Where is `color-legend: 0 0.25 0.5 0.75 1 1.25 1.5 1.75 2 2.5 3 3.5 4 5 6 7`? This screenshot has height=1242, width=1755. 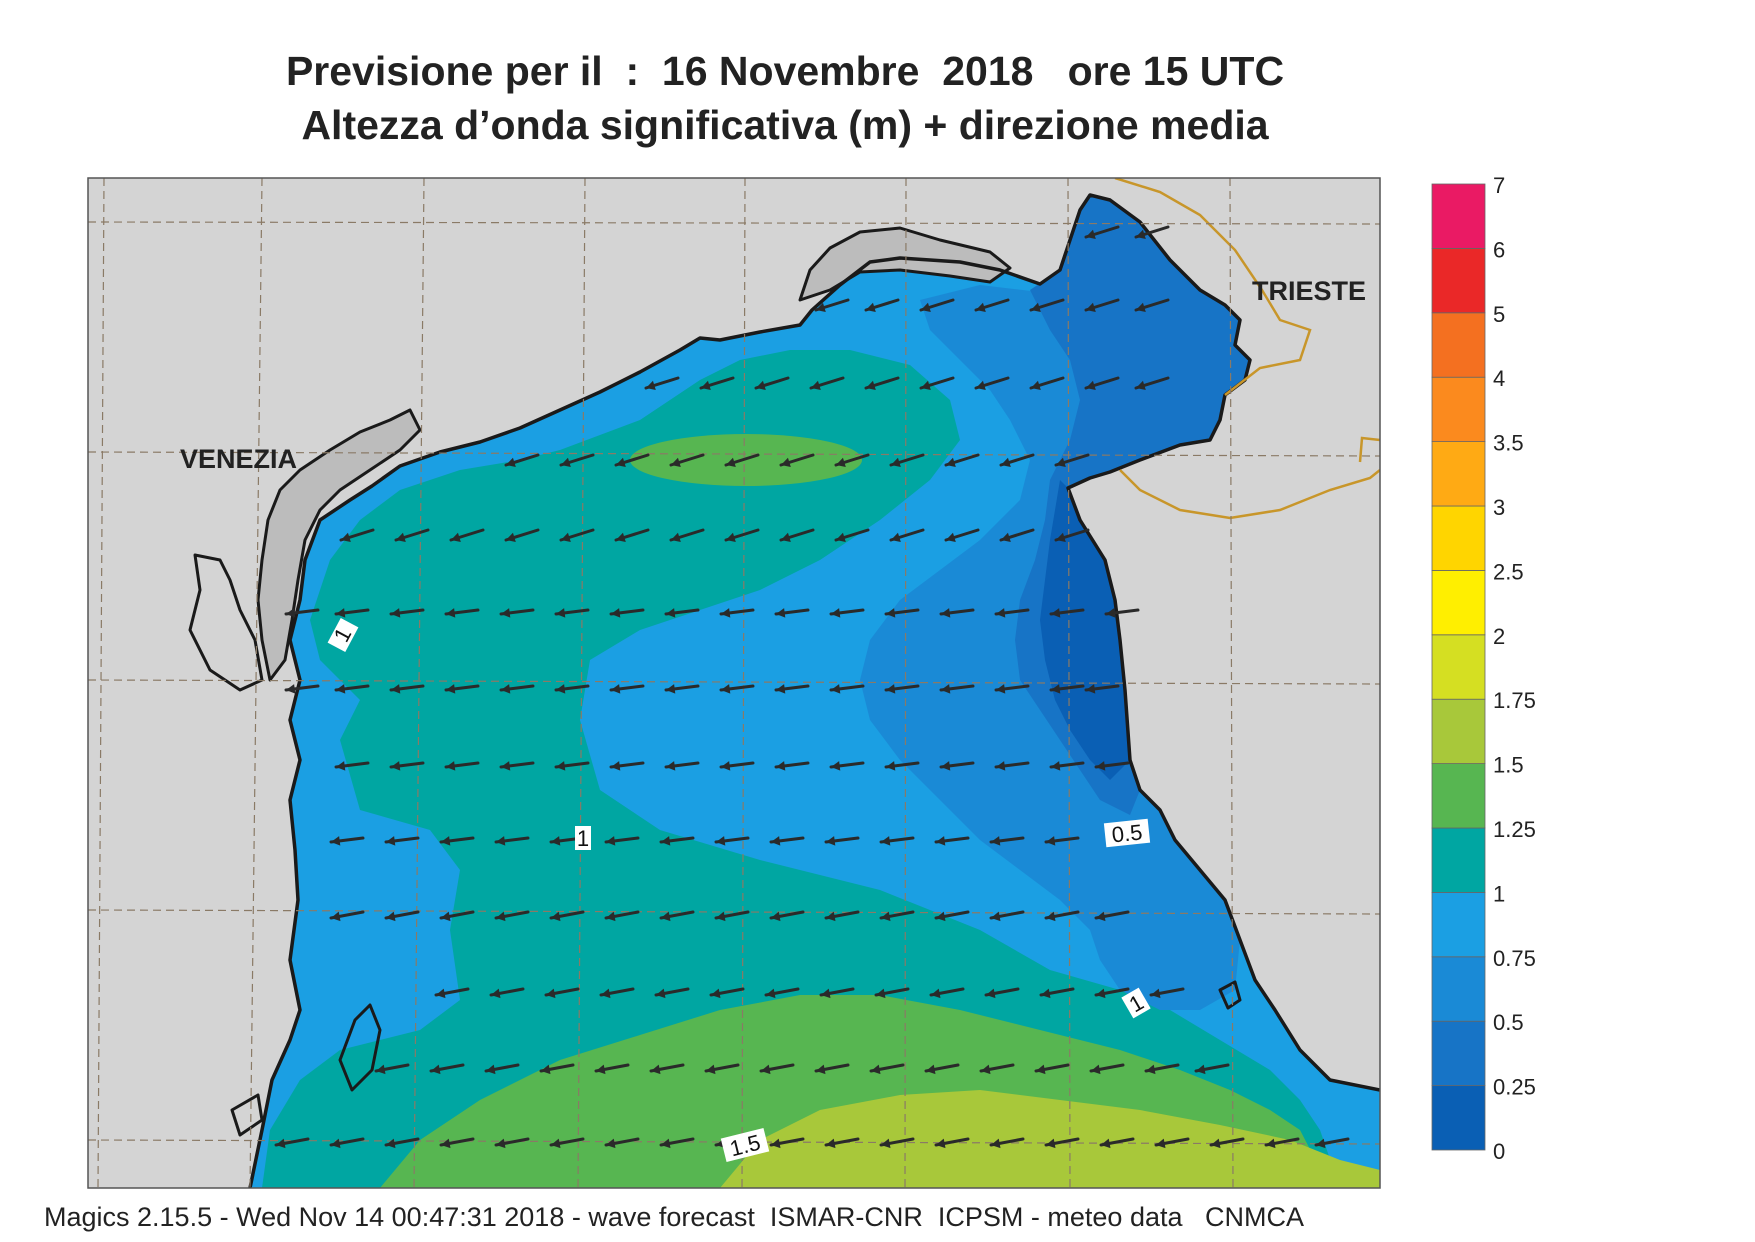 color-legend: 0 0.25 0.5 0.75 1 1.25 1.5 1.75 2 2.5 3 3.5 4 5 6 7 is located at coordinates (1483, 668).